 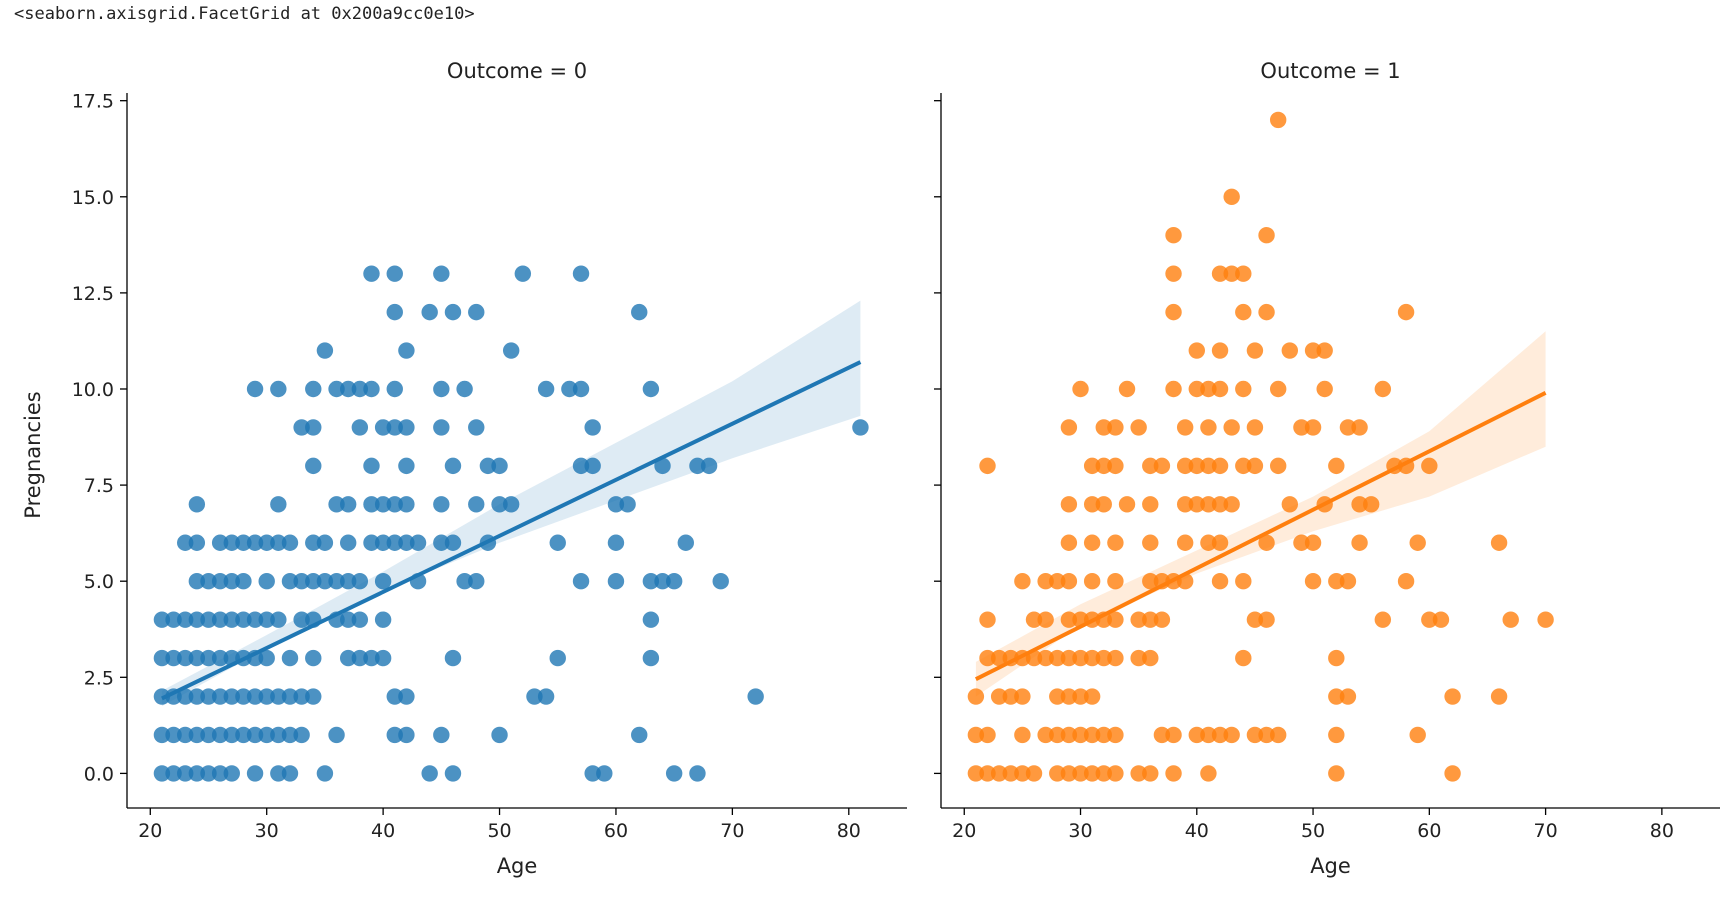 What do you see at coordinates (1313, 831) in the screenshot?
I see `x-tick-label: 50` at bounding box center [1313, 831].